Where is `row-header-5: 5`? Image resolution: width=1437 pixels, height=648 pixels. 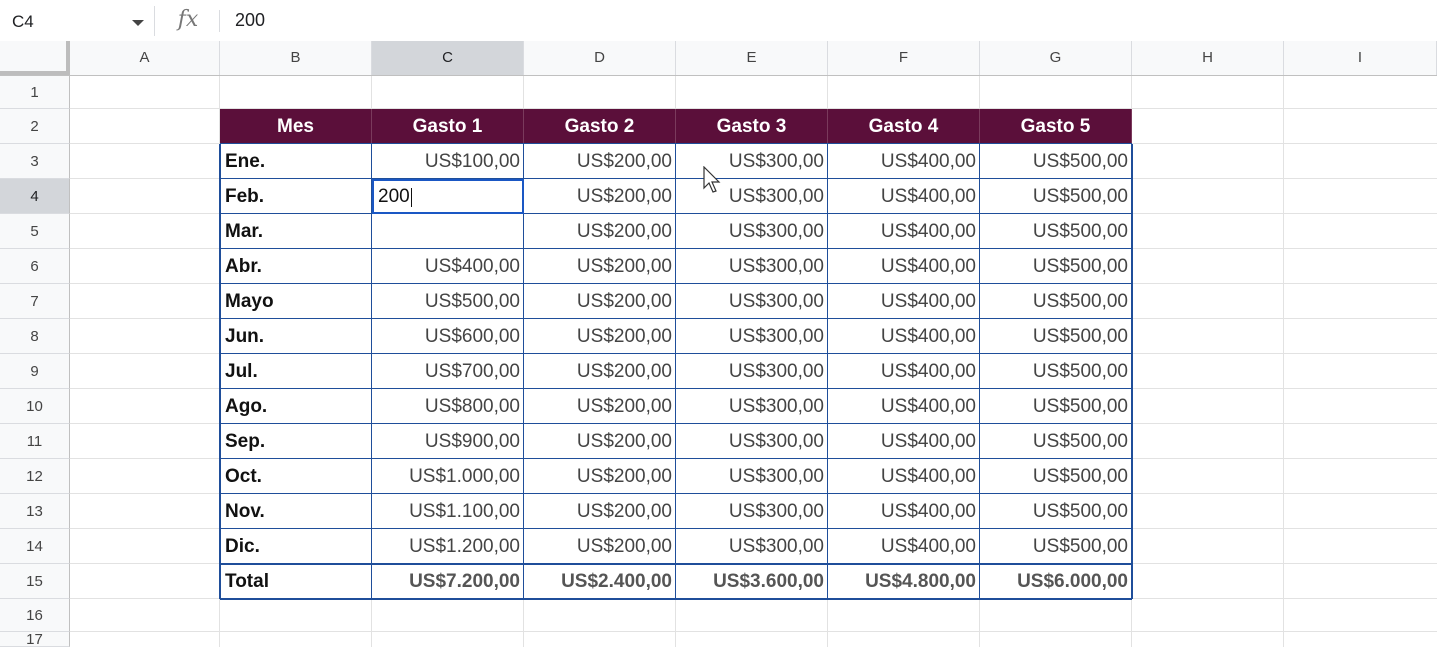
row-header-5: 5 is located at coordinates (35, 231).